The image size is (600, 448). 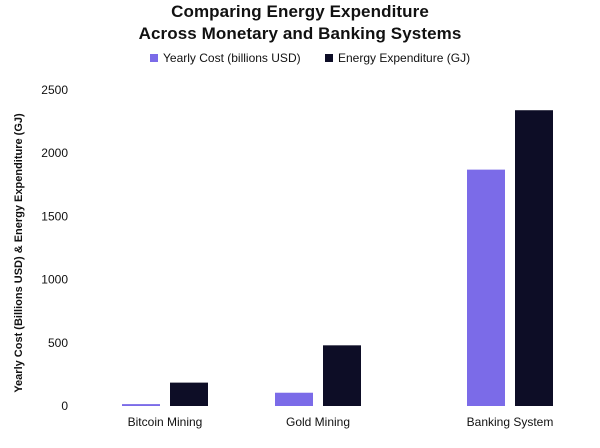 What do you see at coordinates (64, 406) in the screenshot?
I see `y-tick-label-0: 0` at bounding box center [64, 406].